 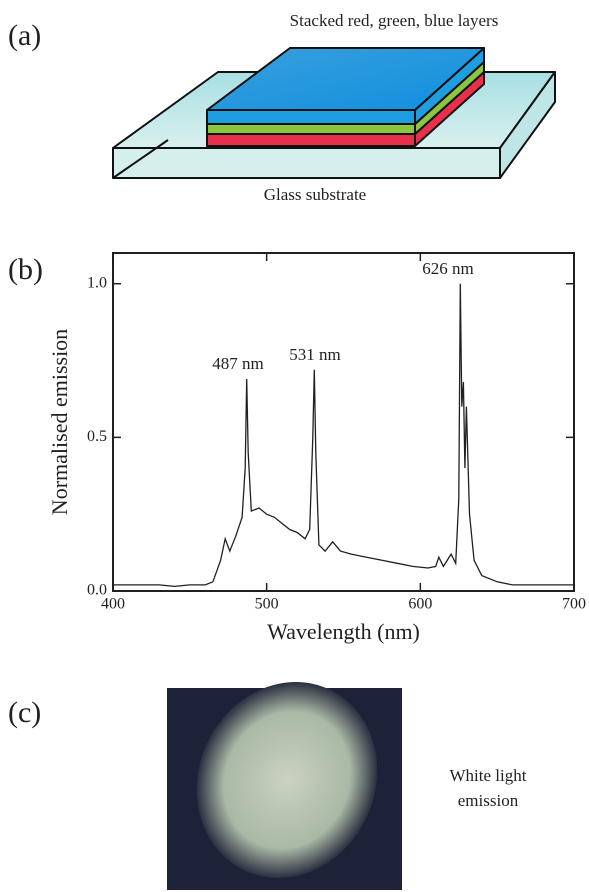 What do you see at coordinates (113, 604) in the screenshot?
I see `x-tick-label: 400` at bounding box center [113, 604].